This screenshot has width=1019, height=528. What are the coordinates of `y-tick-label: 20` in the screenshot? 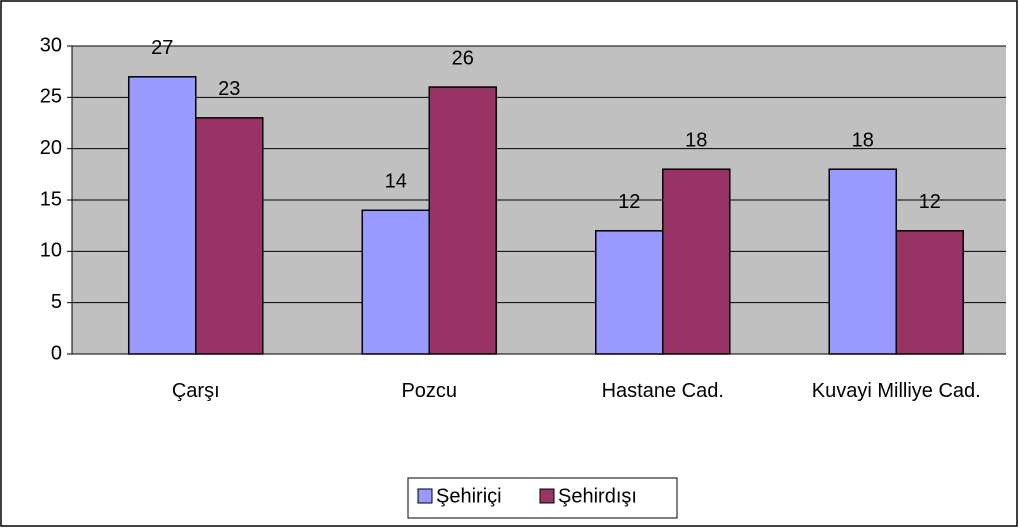 It's located at (51, 148).